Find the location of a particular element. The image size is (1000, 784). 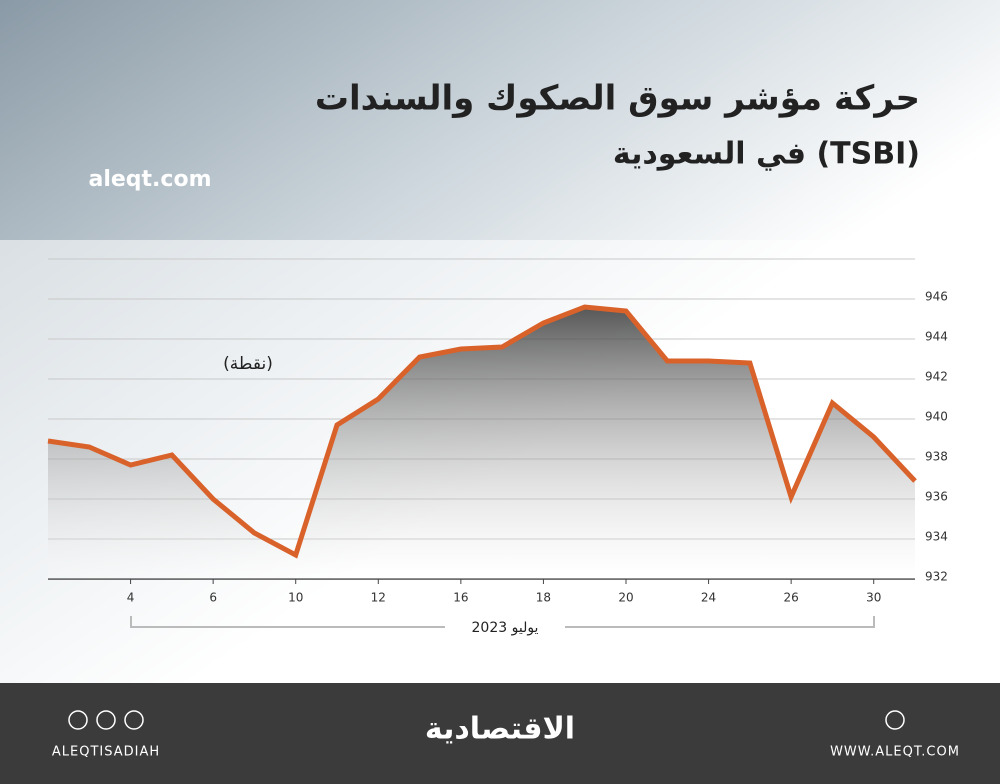

y-tick-label: 932 is located at coordinates (936, 577).